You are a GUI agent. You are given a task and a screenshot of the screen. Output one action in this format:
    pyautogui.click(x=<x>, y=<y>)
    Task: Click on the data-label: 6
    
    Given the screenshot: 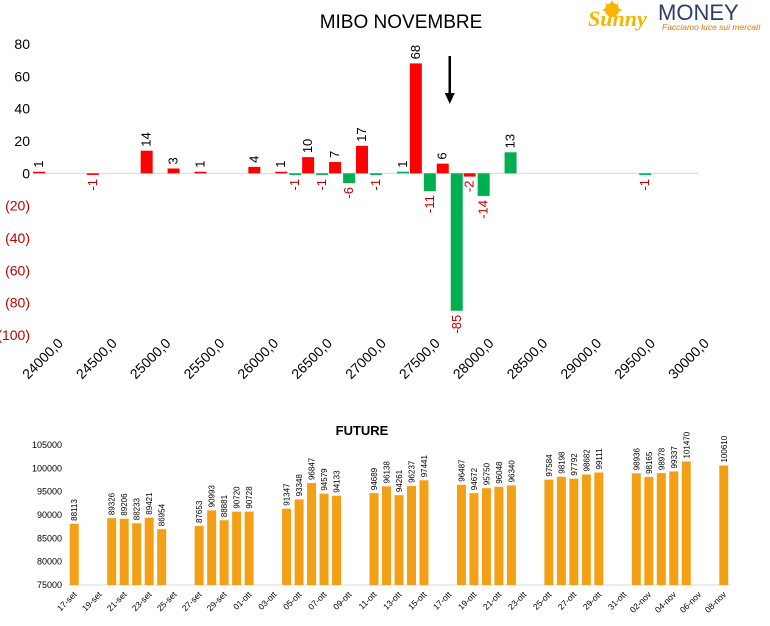 What is the action you would take?
    pyautogui.click(x=442, y=155)
    